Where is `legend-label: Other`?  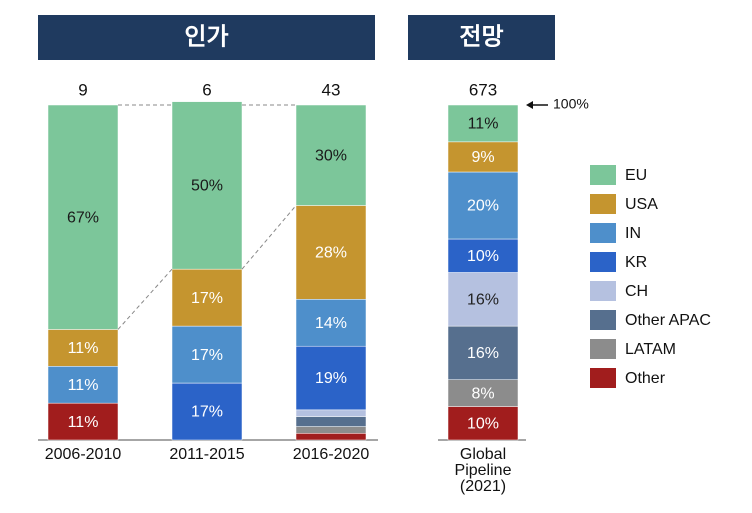 legend-label: Other is located at coordinates (645, 378).